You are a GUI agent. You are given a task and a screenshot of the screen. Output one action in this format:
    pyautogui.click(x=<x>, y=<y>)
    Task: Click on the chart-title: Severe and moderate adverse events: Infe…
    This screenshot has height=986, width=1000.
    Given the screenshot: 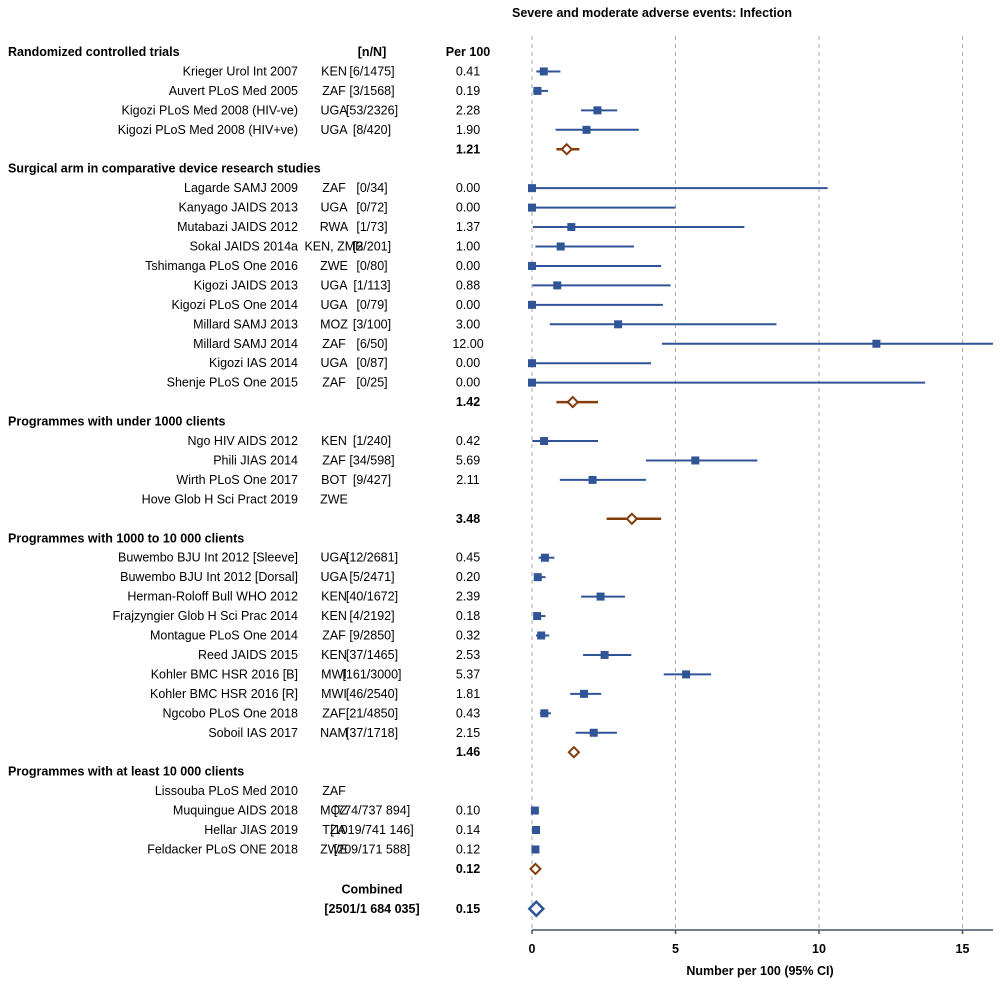 What is the action you would take?
    pyautogui.click(x=652, y=13)
    